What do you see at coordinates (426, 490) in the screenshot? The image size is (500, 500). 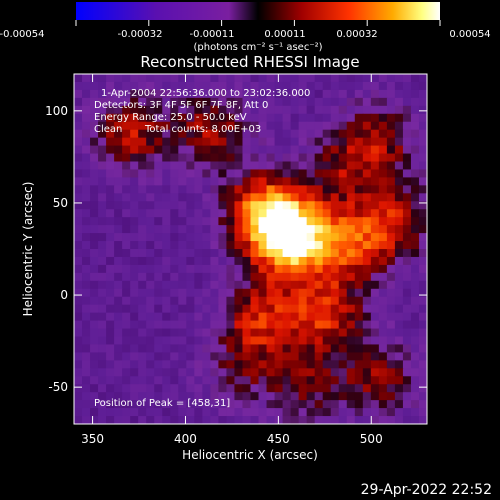 I see `timestamp: 29-Apr-2022 22:52` at bounding box center [426, 490].